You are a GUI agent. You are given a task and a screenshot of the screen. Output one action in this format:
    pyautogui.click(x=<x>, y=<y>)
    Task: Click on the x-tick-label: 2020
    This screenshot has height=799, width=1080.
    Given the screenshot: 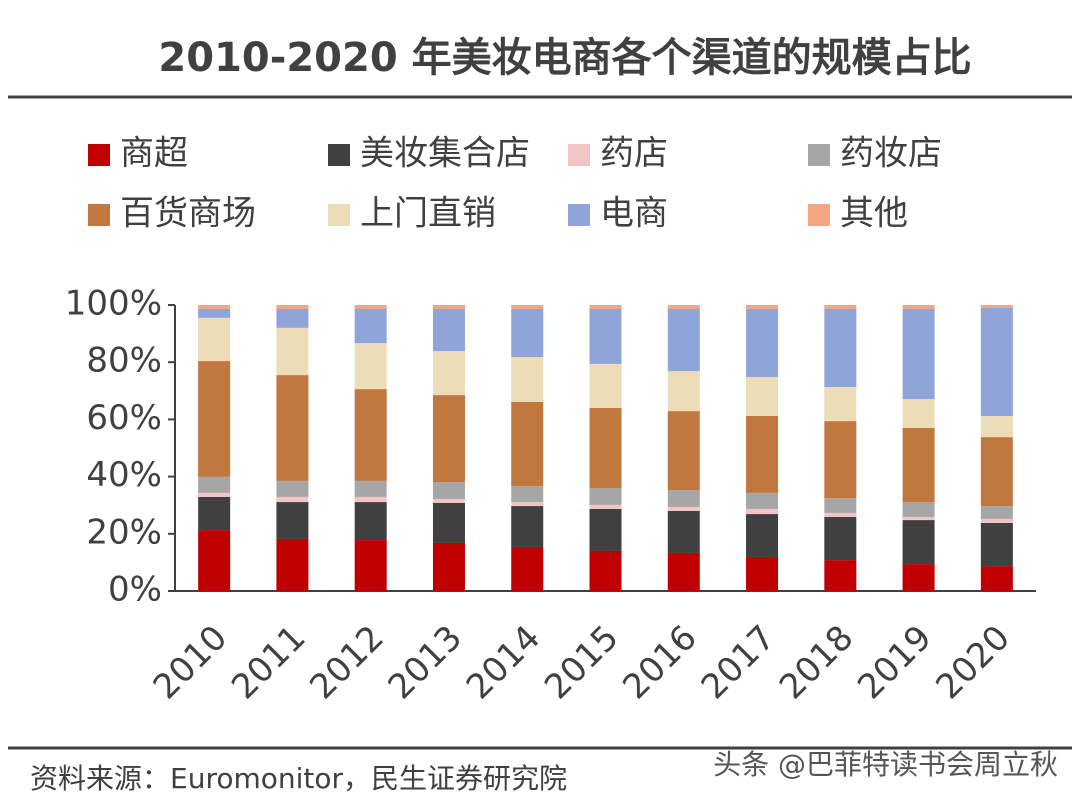 What is the action you would take?
    pyautogui.click(x=972, y=662)
    